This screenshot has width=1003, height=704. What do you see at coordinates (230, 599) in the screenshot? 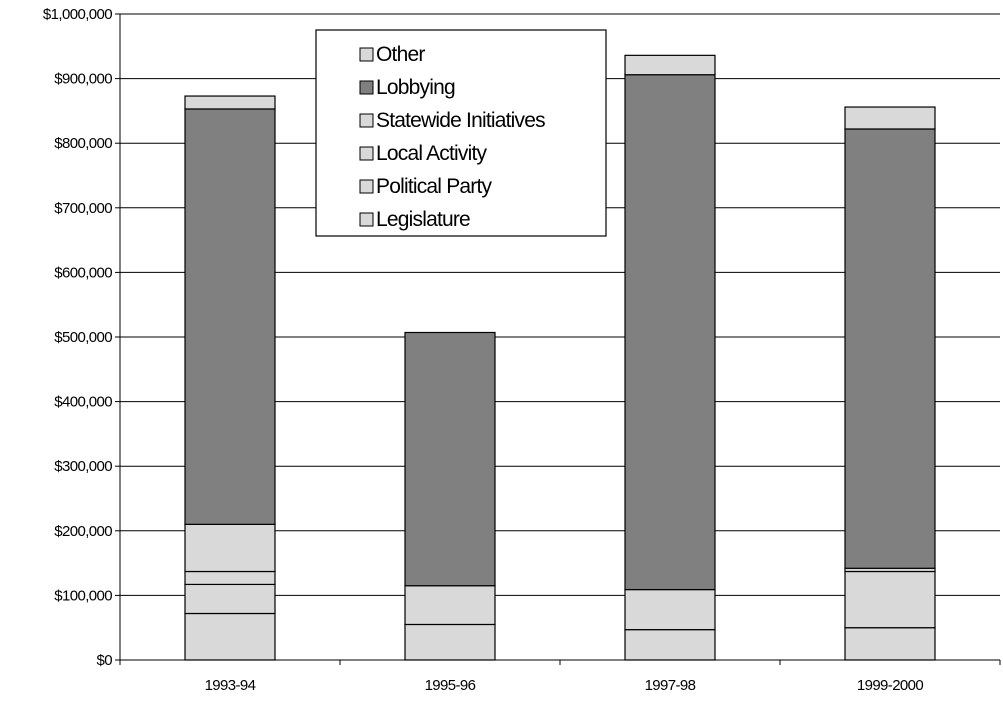
I see `bar-segment-political-party` at bounding box center [230, 599].